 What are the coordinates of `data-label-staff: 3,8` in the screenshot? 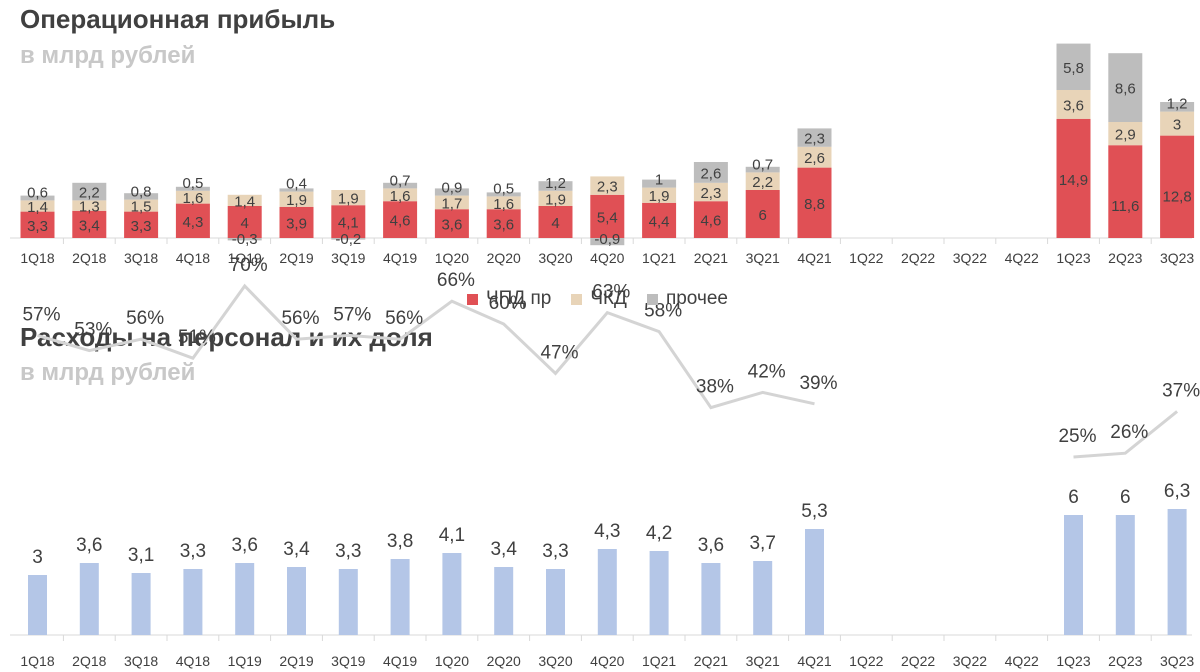 It's located at (400, 541).